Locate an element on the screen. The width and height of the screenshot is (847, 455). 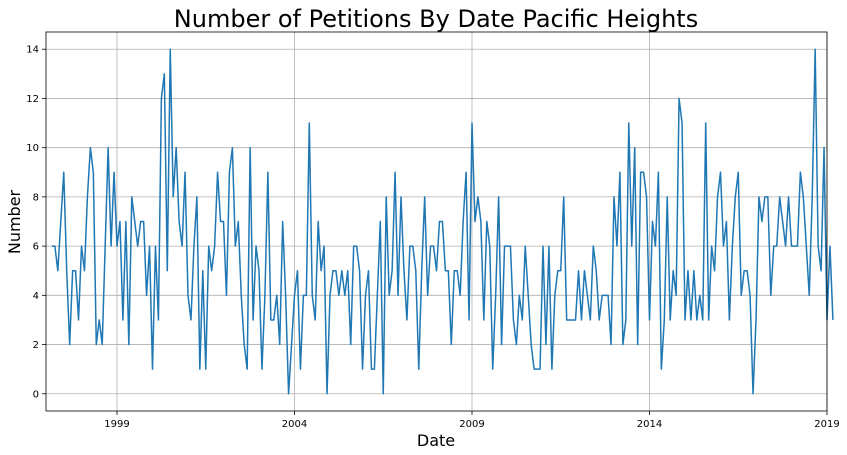
x-axis-ticks: 1999 2004 2009 2014 2019 is located at coordinates (472, 420).